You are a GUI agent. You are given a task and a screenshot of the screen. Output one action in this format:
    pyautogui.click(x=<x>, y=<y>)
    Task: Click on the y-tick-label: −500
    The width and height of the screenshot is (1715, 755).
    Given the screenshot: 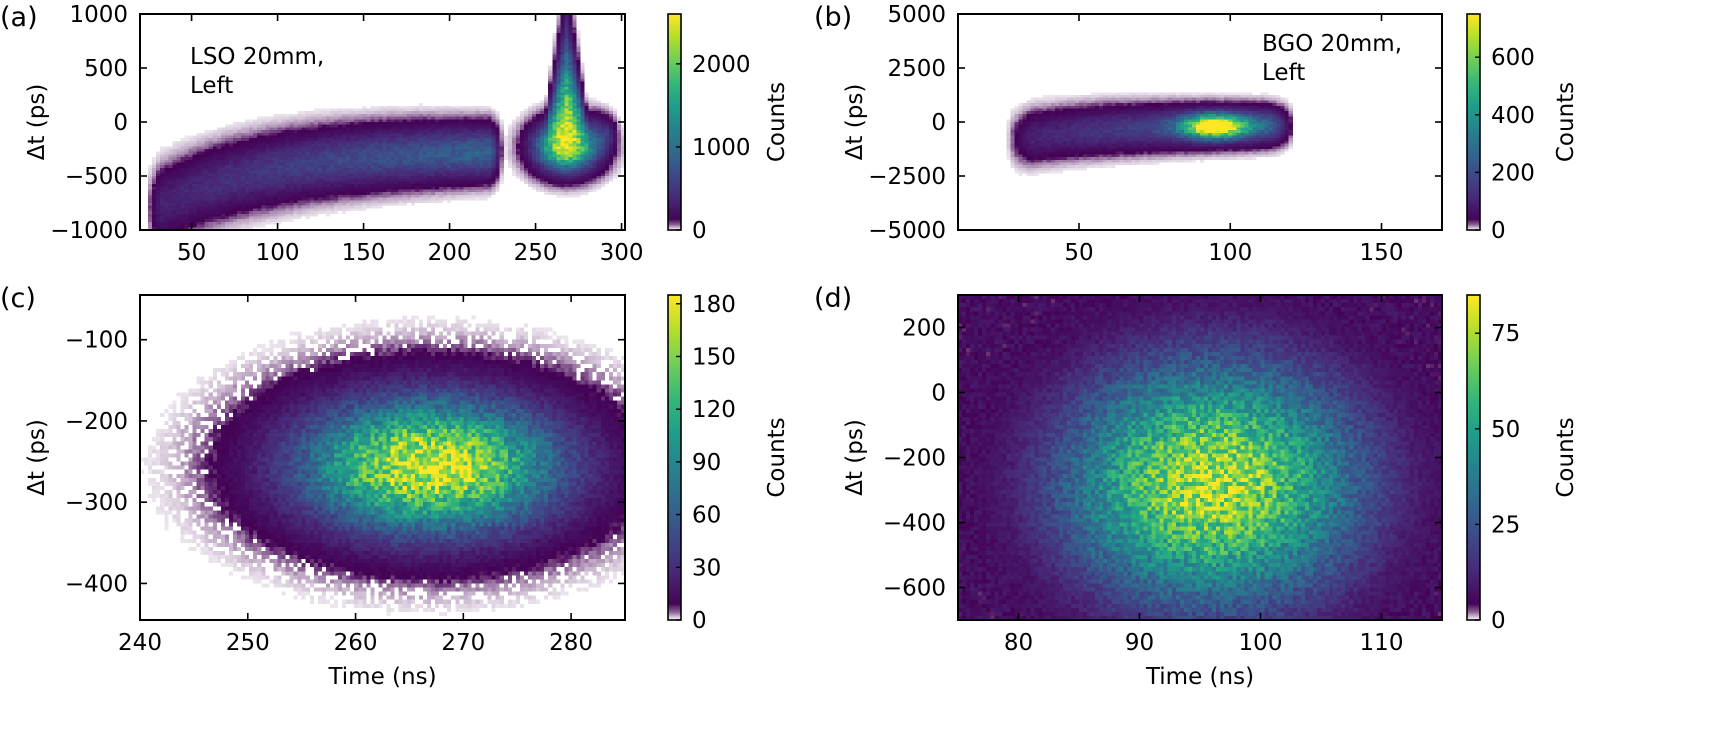 What is the action you would take?
    pyautogui.click(x=96, y=177)
    